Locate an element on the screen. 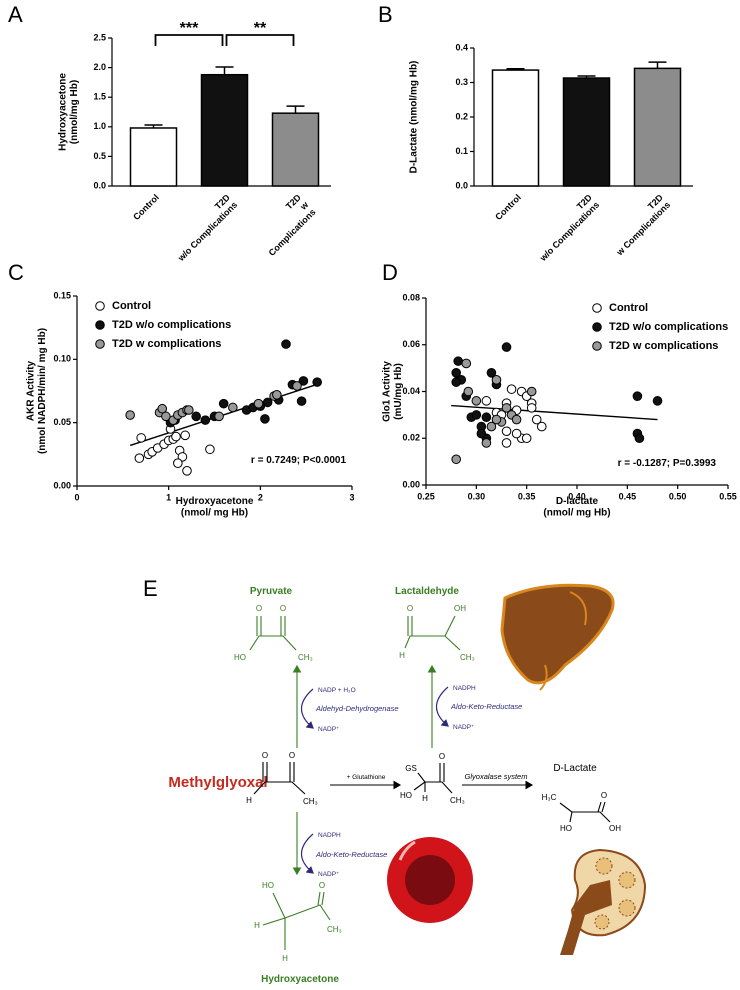 The image size is (740, 990). x-tick-label: 2 is located at coordinates (260, 497).